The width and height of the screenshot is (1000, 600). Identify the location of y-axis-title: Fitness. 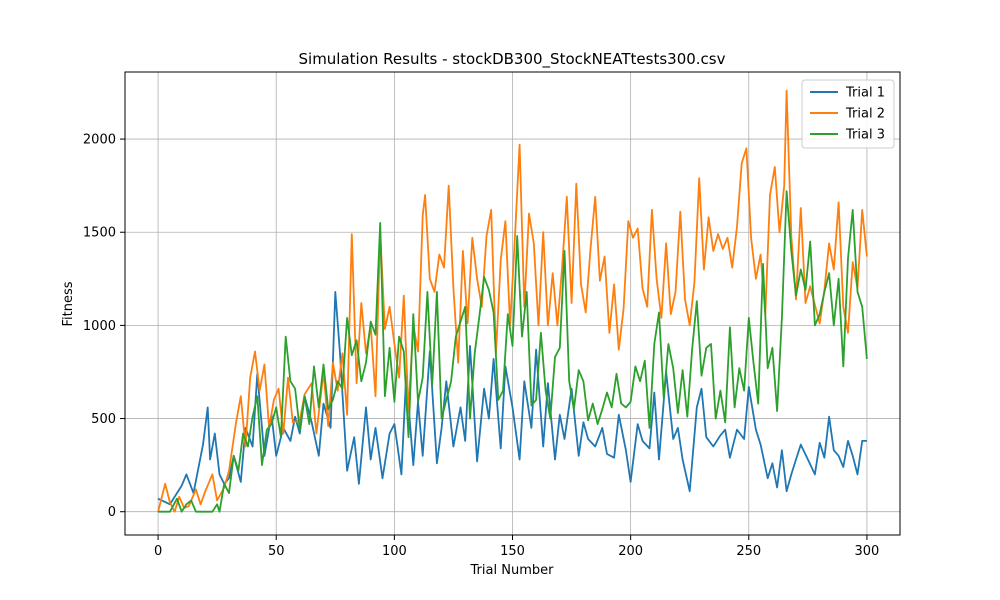
(68, 303).